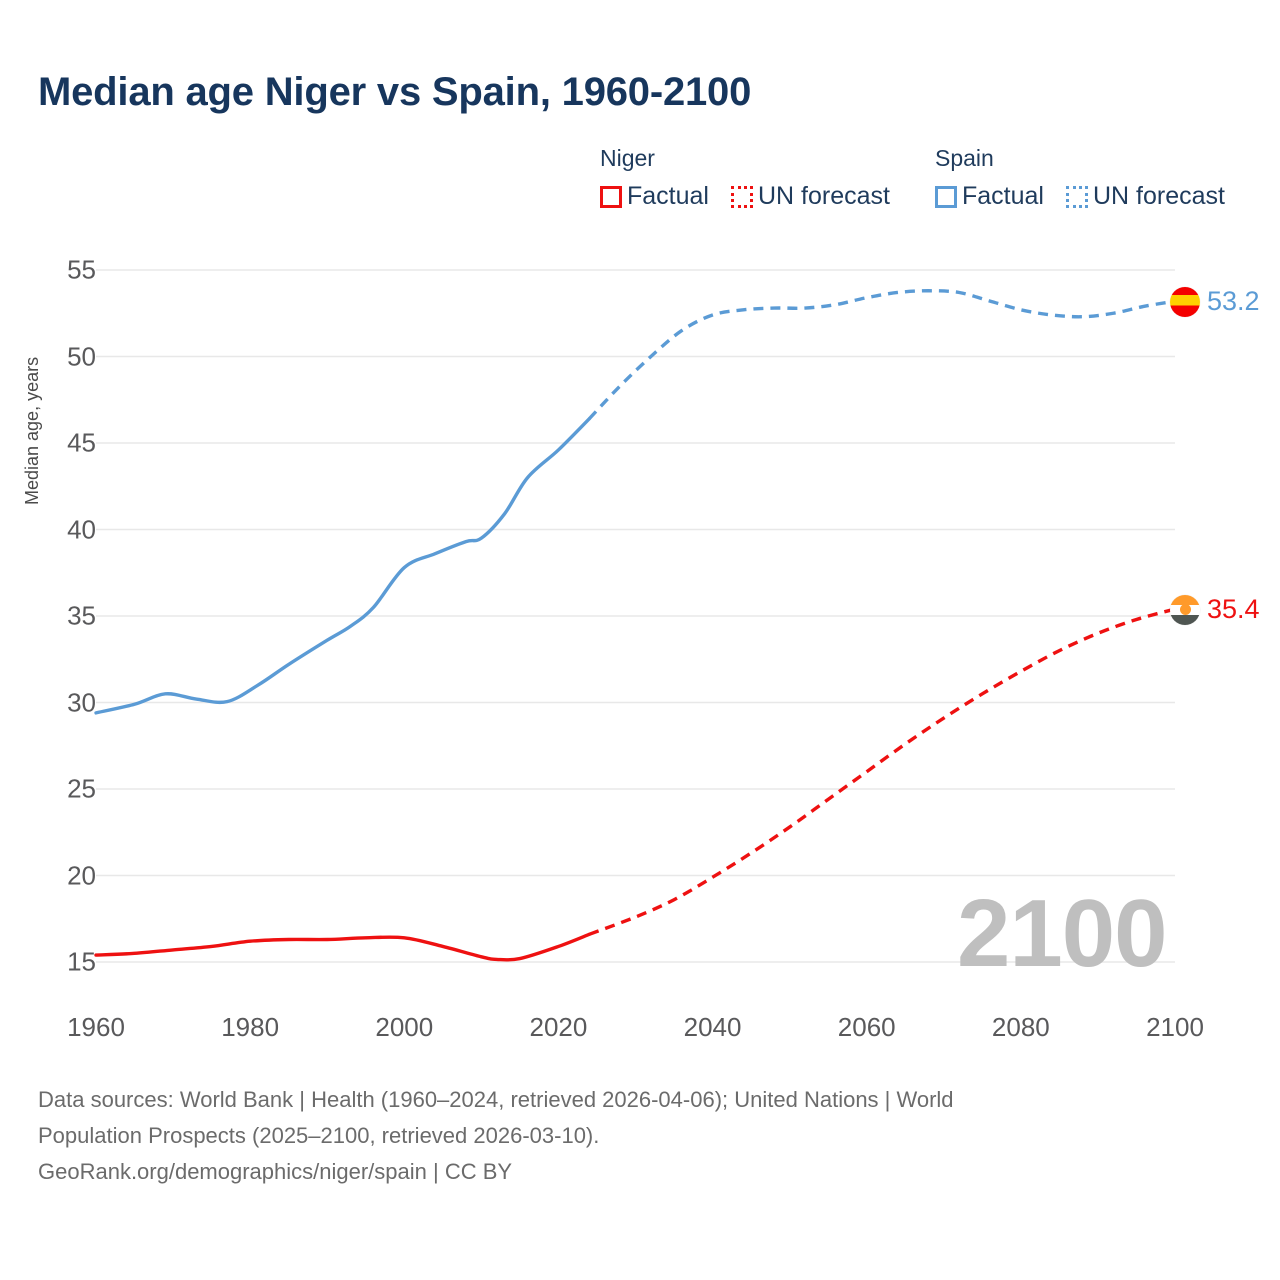 Image resolution: width=1280 pixels, height=1280 pixels. Describe the element at coordinates (48, 500) in the screenshot. I see `y-axis-ticks: 15 20 25 30 35 40 45 50 55` at that location.